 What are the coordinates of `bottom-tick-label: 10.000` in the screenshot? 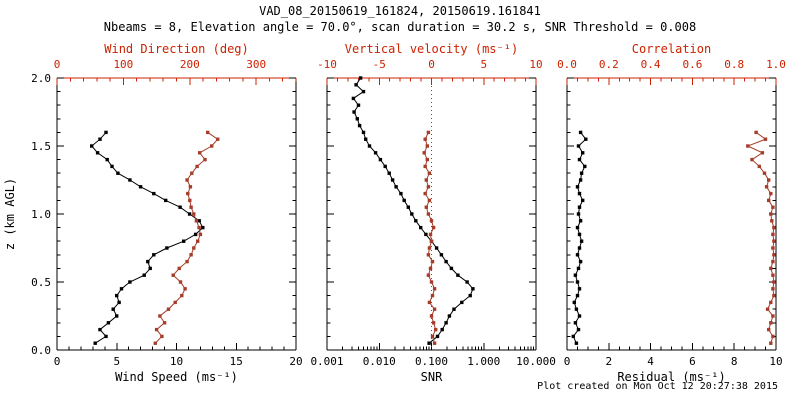 It's located at (536, 361).